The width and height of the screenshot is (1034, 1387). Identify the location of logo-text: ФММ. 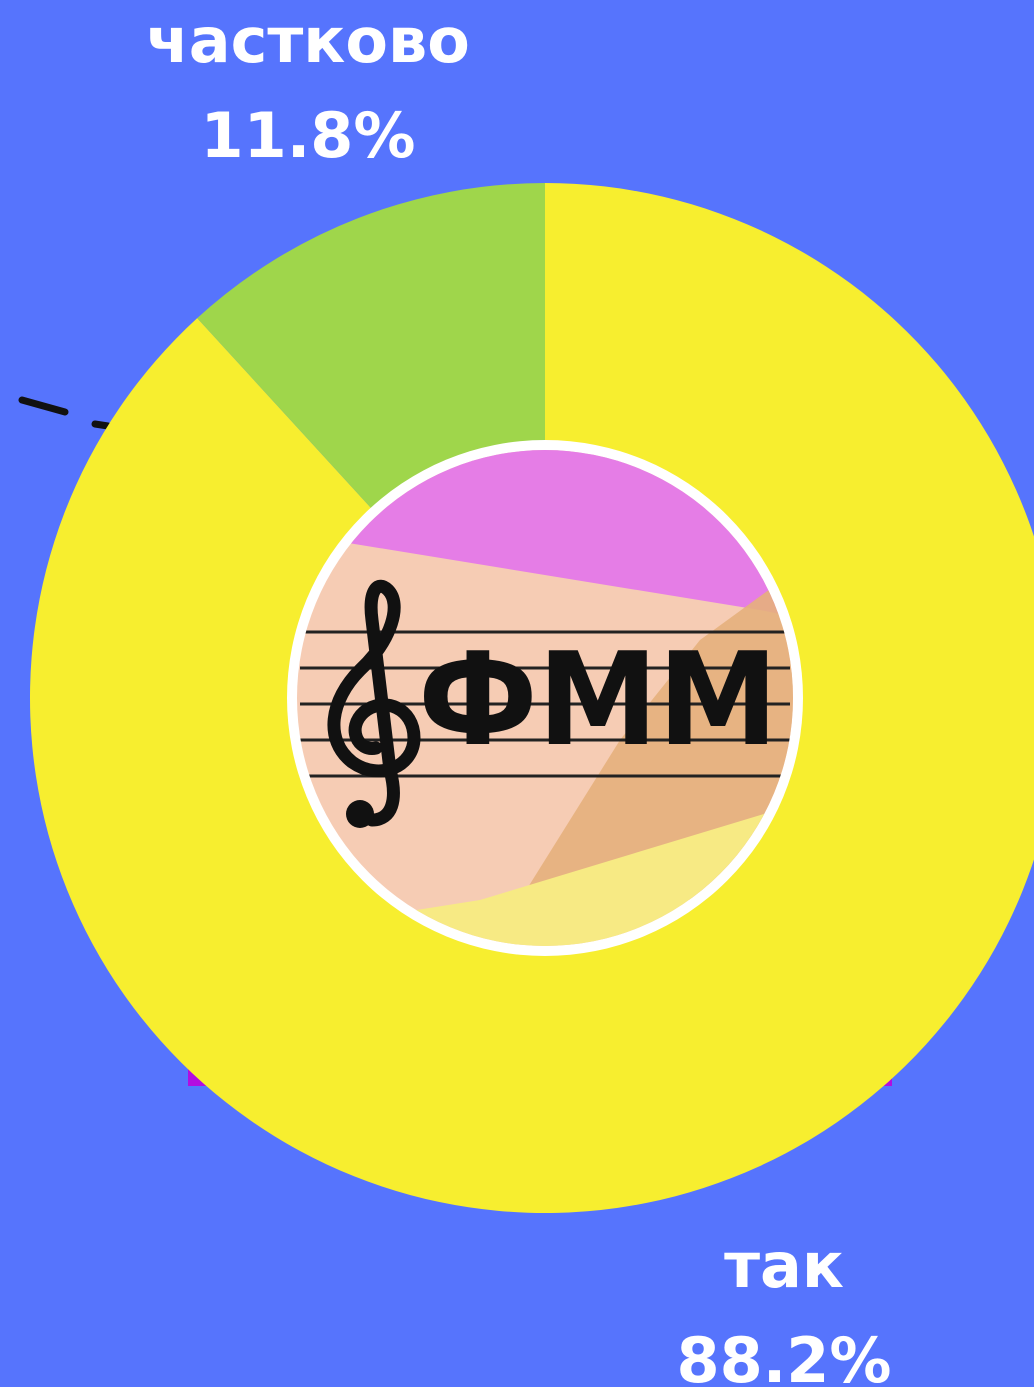
(598, 700).